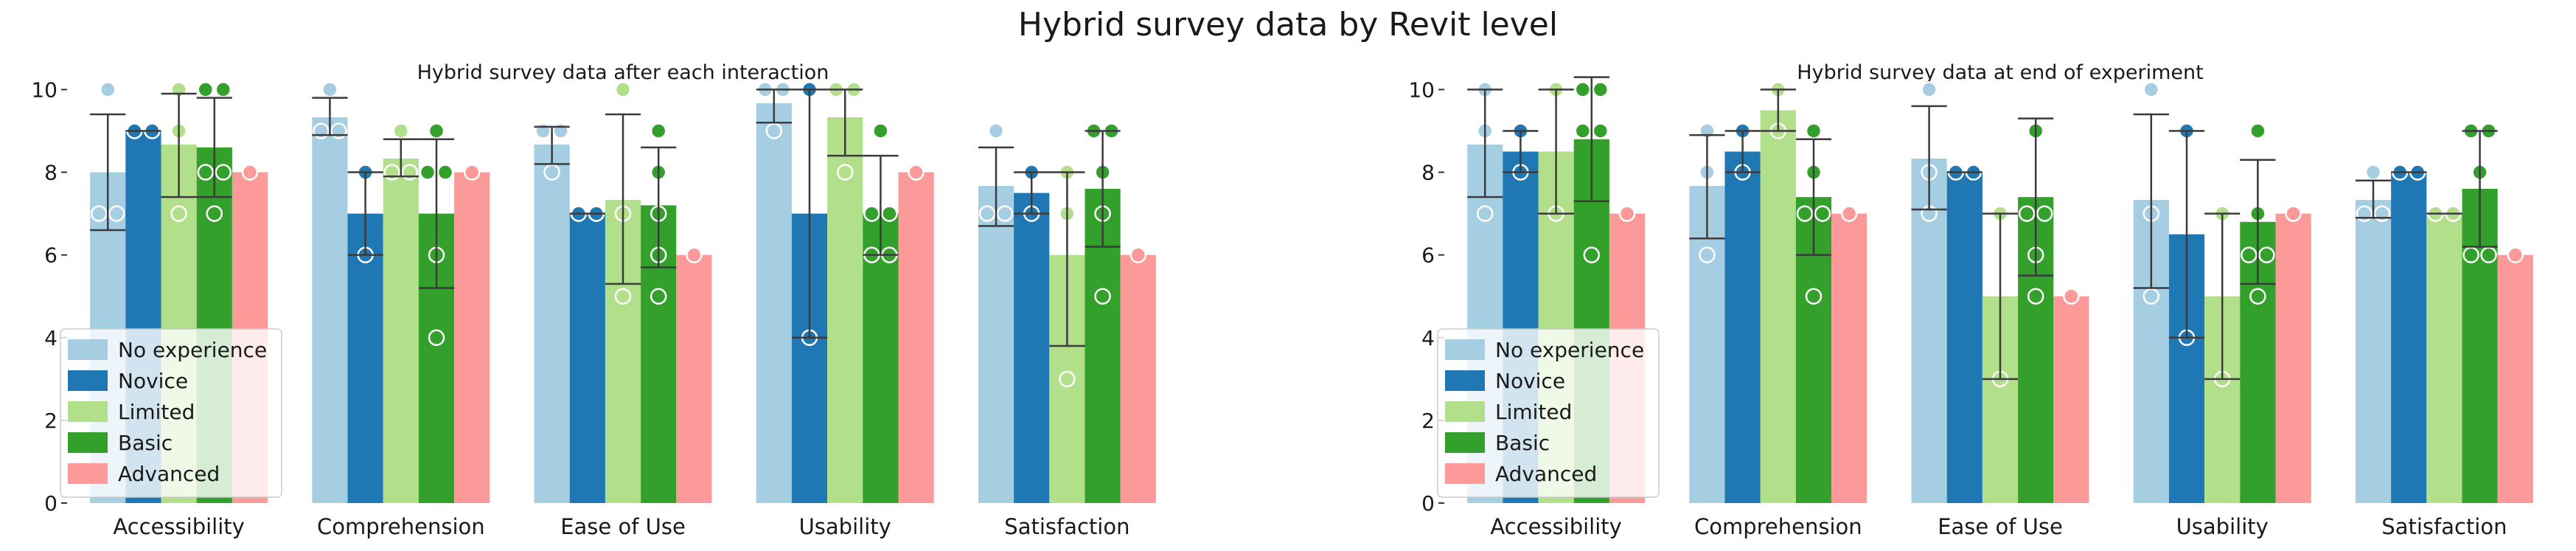  Describe the element at coordinates (1778, 526) in the screenshot. I see `x-tick-label: Comprehension` at that location.